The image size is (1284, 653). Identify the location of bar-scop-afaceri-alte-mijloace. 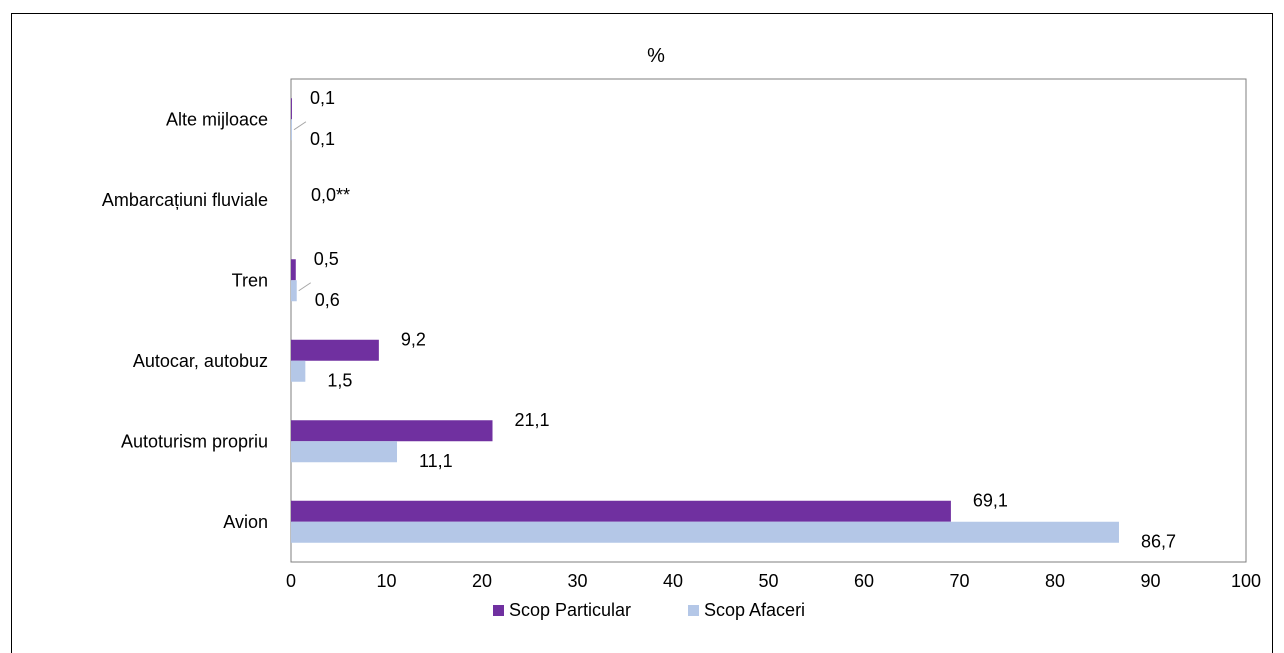
(291, 130).